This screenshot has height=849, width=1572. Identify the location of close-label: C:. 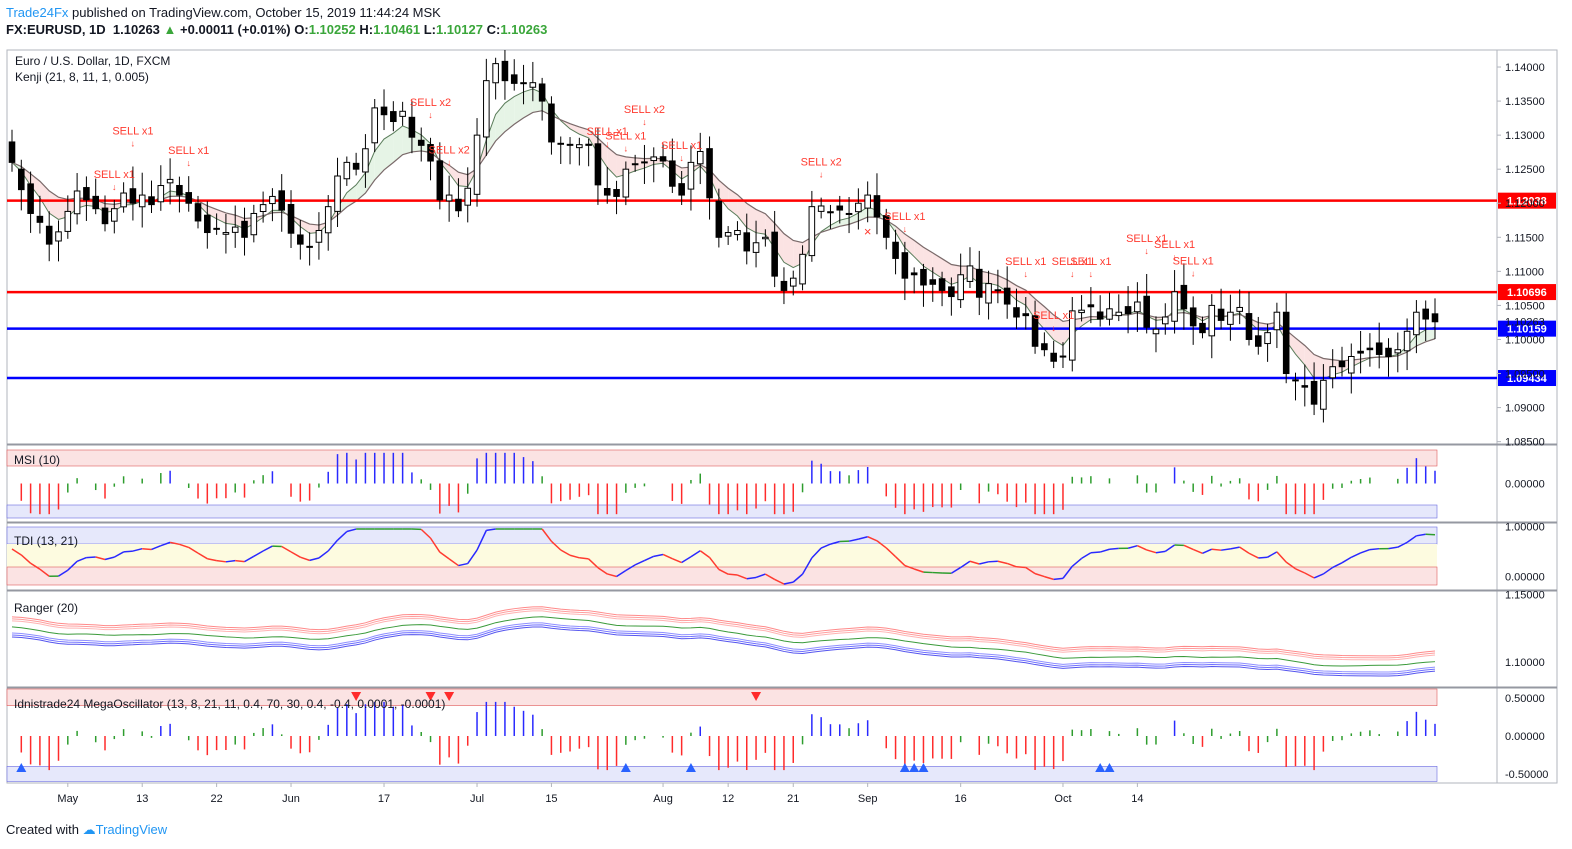
(493, 29).